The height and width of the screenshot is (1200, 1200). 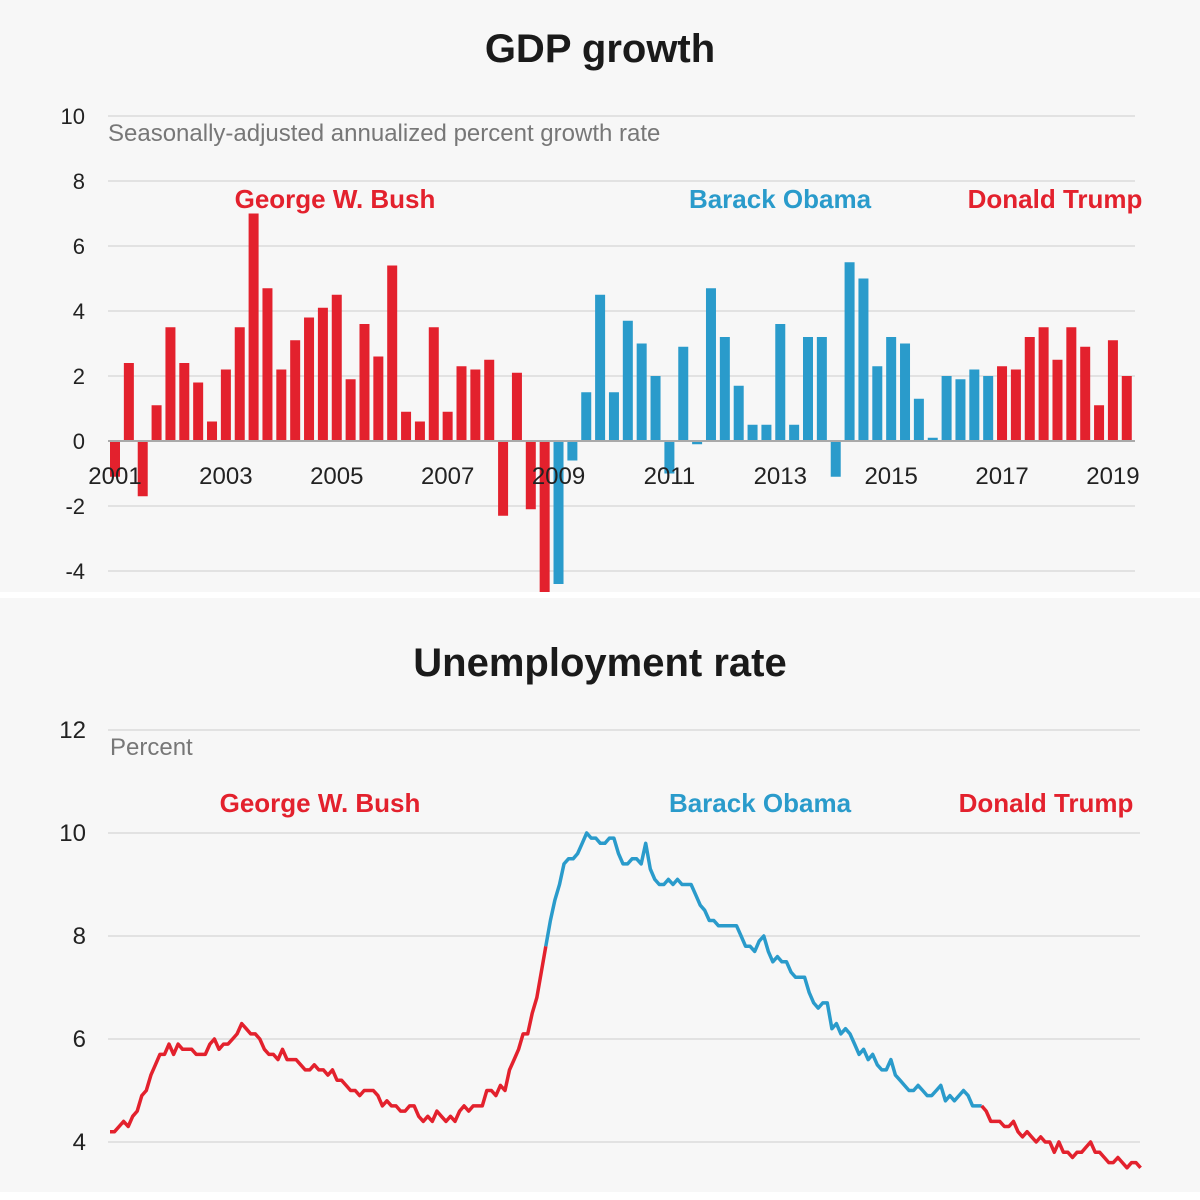 I want to click on series-line-barack-obama, so click(x=763, y=969).